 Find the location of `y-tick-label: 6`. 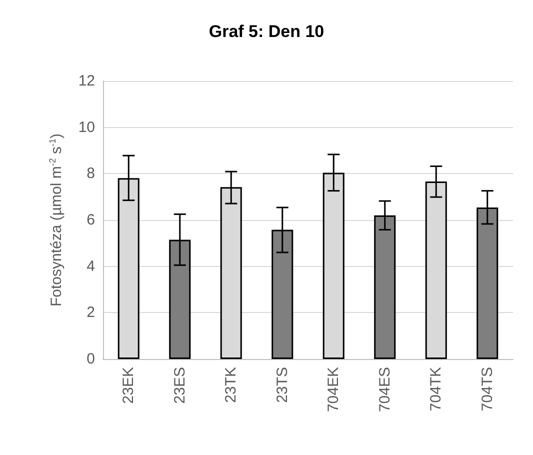

y-tick-label: 6 is located at coordinates (90, 220).